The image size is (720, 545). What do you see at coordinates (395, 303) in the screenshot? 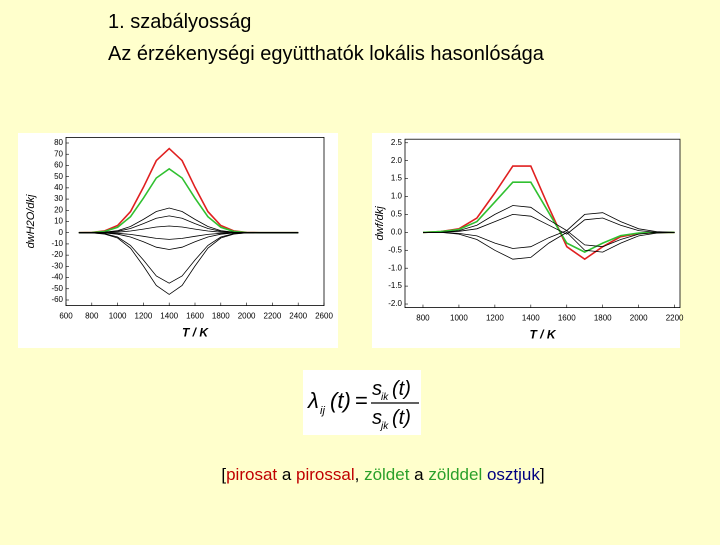
I see `y-tick-label: -2.0` at bounding box center [395, 303].